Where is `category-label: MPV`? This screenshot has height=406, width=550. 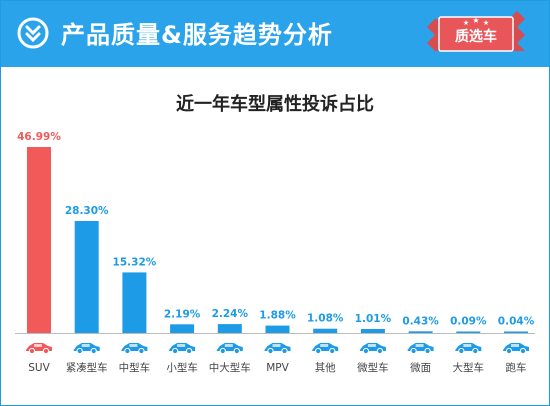 category-label: MPV is located at coordinates (277, 368).